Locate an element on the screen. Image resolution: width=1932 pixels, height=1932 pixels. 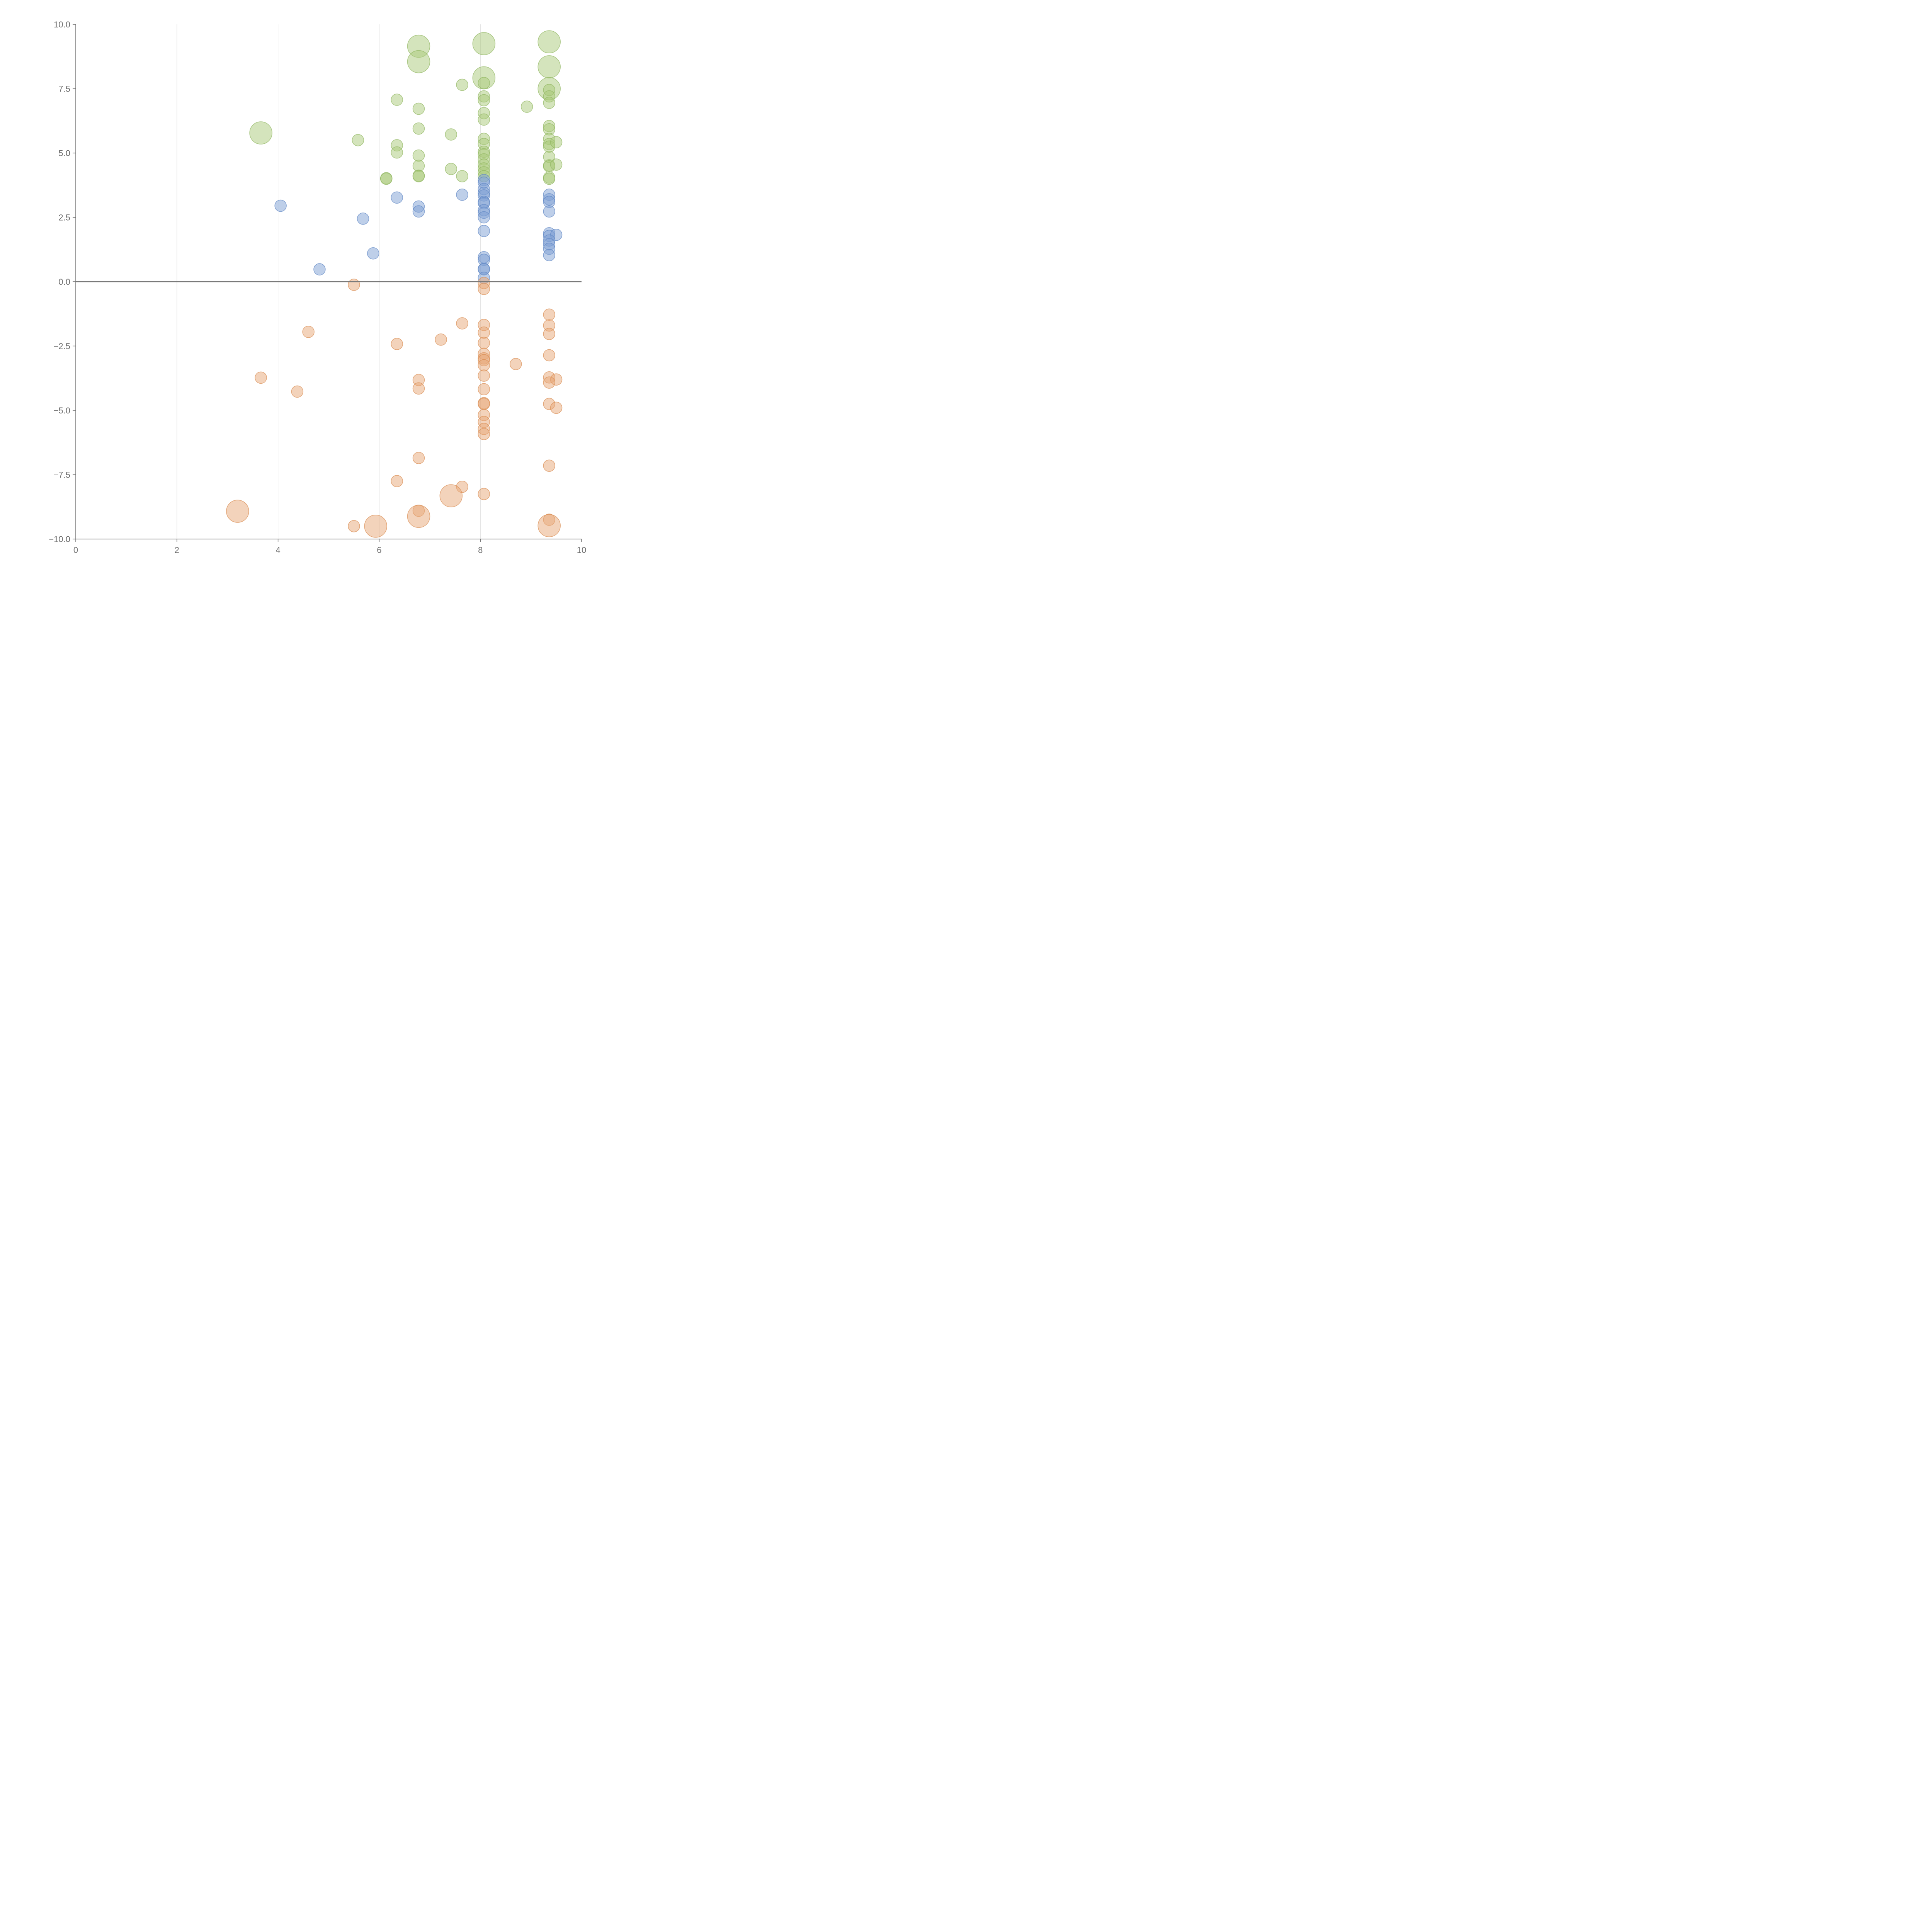
x-tick-label: 0 is located at coordinates (75, 550).